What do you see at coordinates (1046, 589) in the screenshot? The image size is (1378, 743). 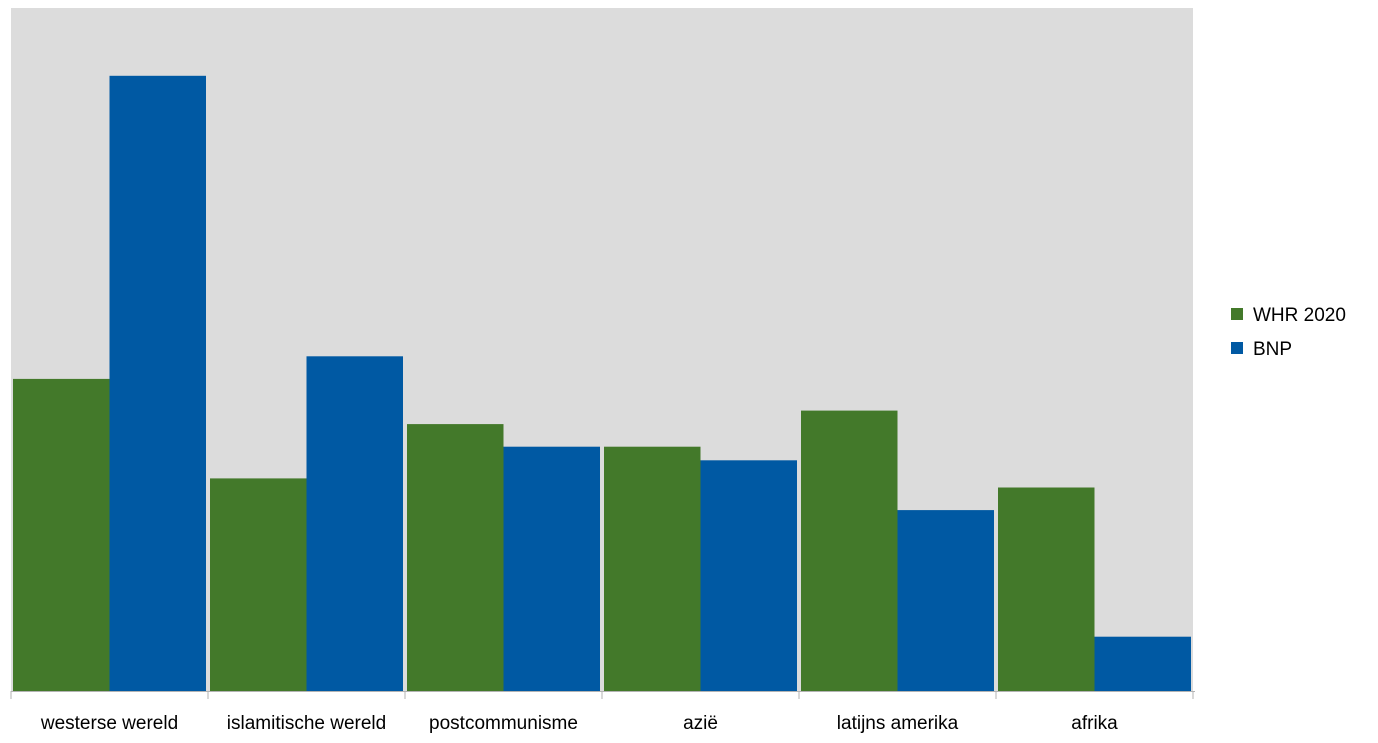 I see `bar-whr-2020-afrika` at bounding box center [1046, 589].